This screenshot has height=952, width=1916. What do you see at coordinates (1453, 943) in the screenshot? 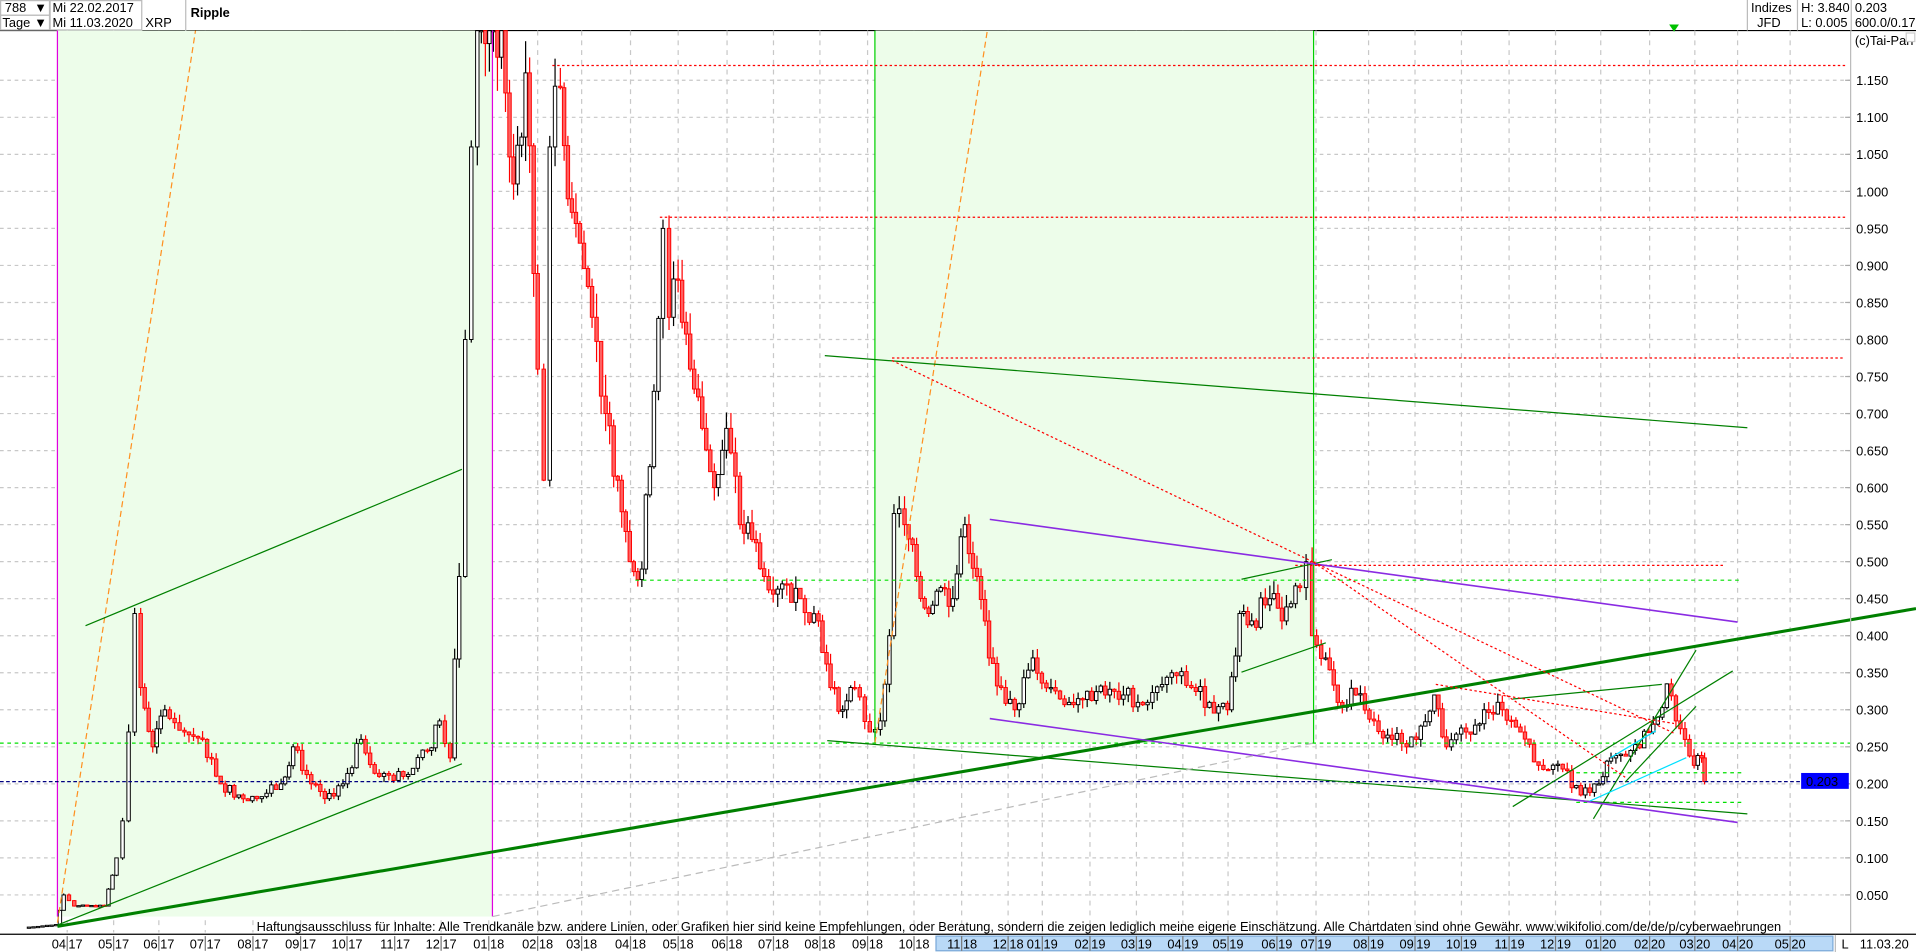
I see `x-tick-label-month: 10` at bounding box center [1453, 943].